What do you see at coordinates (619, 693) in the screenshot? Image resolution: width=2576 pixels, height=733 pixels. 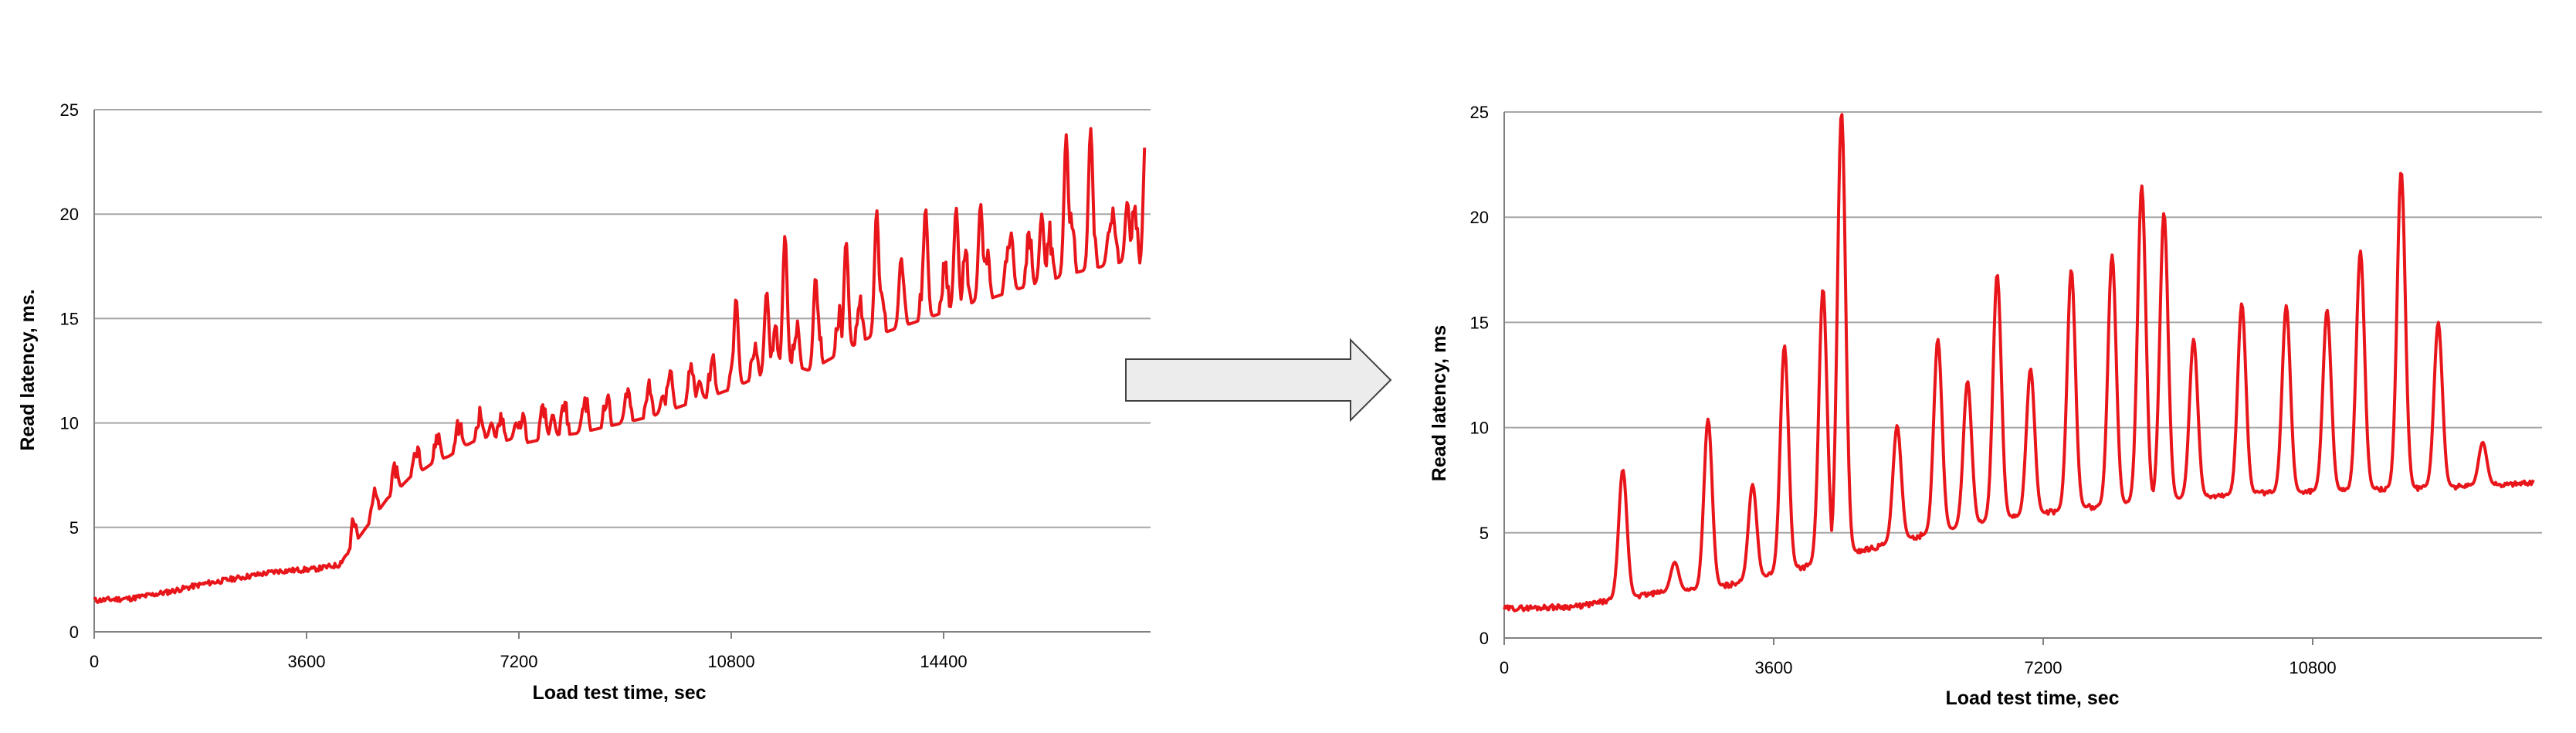 I see `left-x-axis-title: Load test time, sec` at bounding box center [619, 693].